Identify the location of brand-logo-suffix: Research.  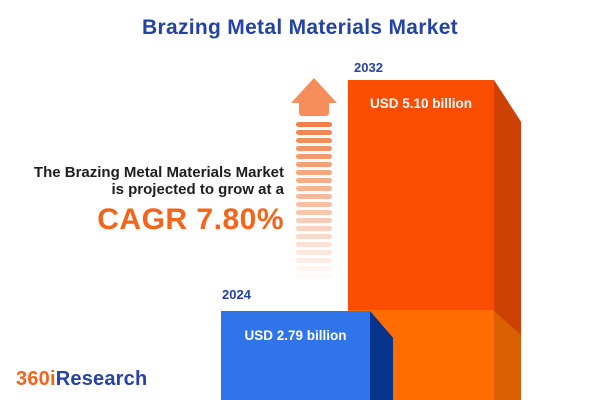
(101, 379).